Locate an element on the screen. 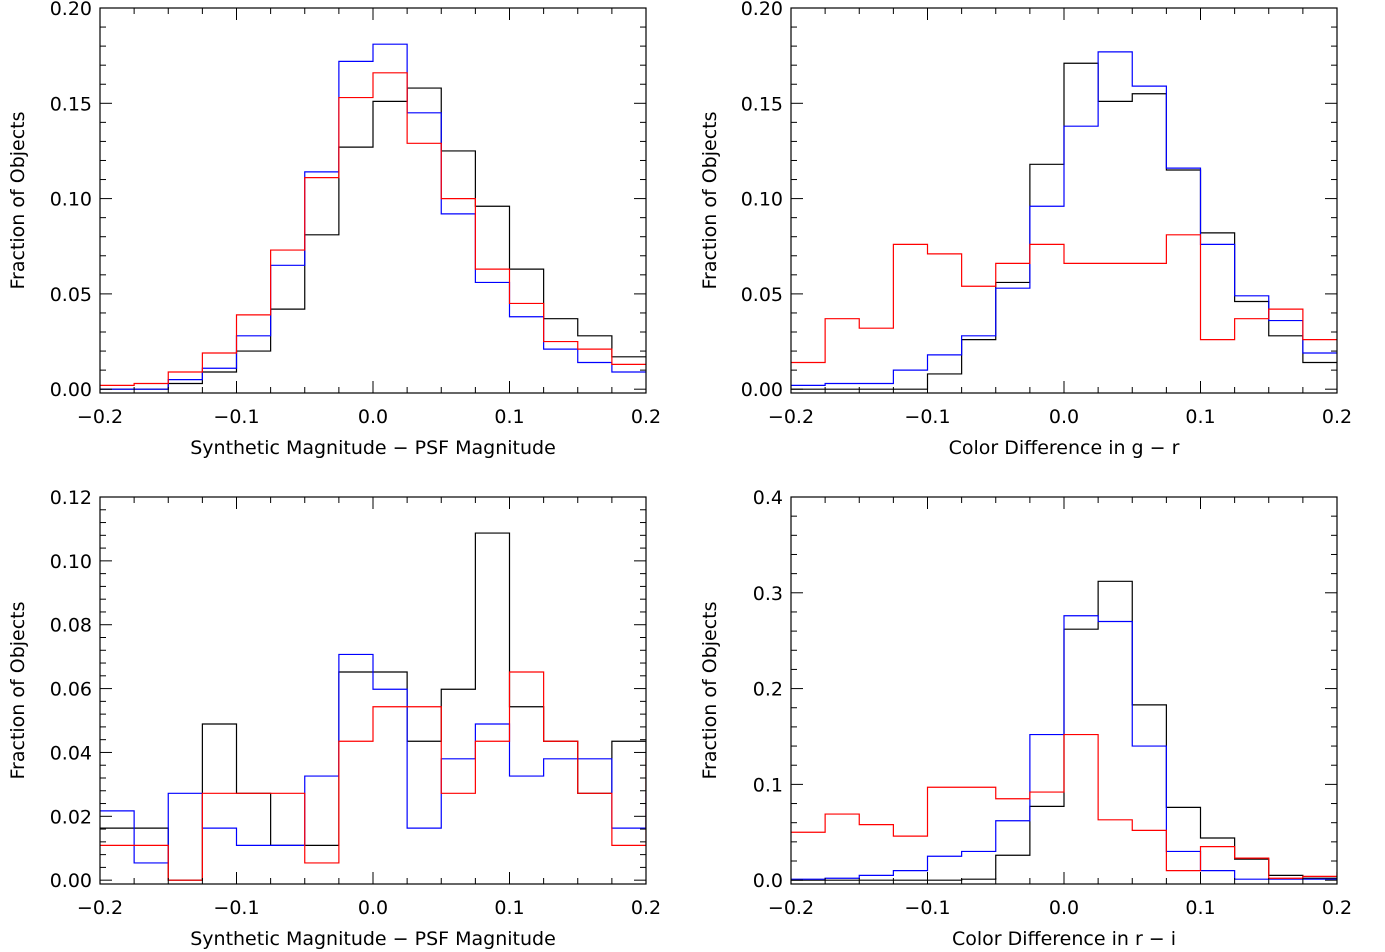 The height and width of the screenshot is (952, 1385). chart-2-series-1-line is located at coordinates (1064, 226).